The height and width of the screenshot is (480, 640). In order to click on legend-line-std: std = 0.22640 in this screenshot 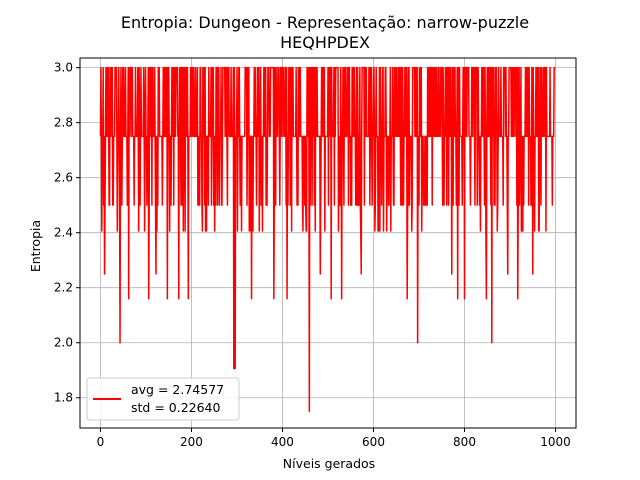, I will do `click(176, 407)`.